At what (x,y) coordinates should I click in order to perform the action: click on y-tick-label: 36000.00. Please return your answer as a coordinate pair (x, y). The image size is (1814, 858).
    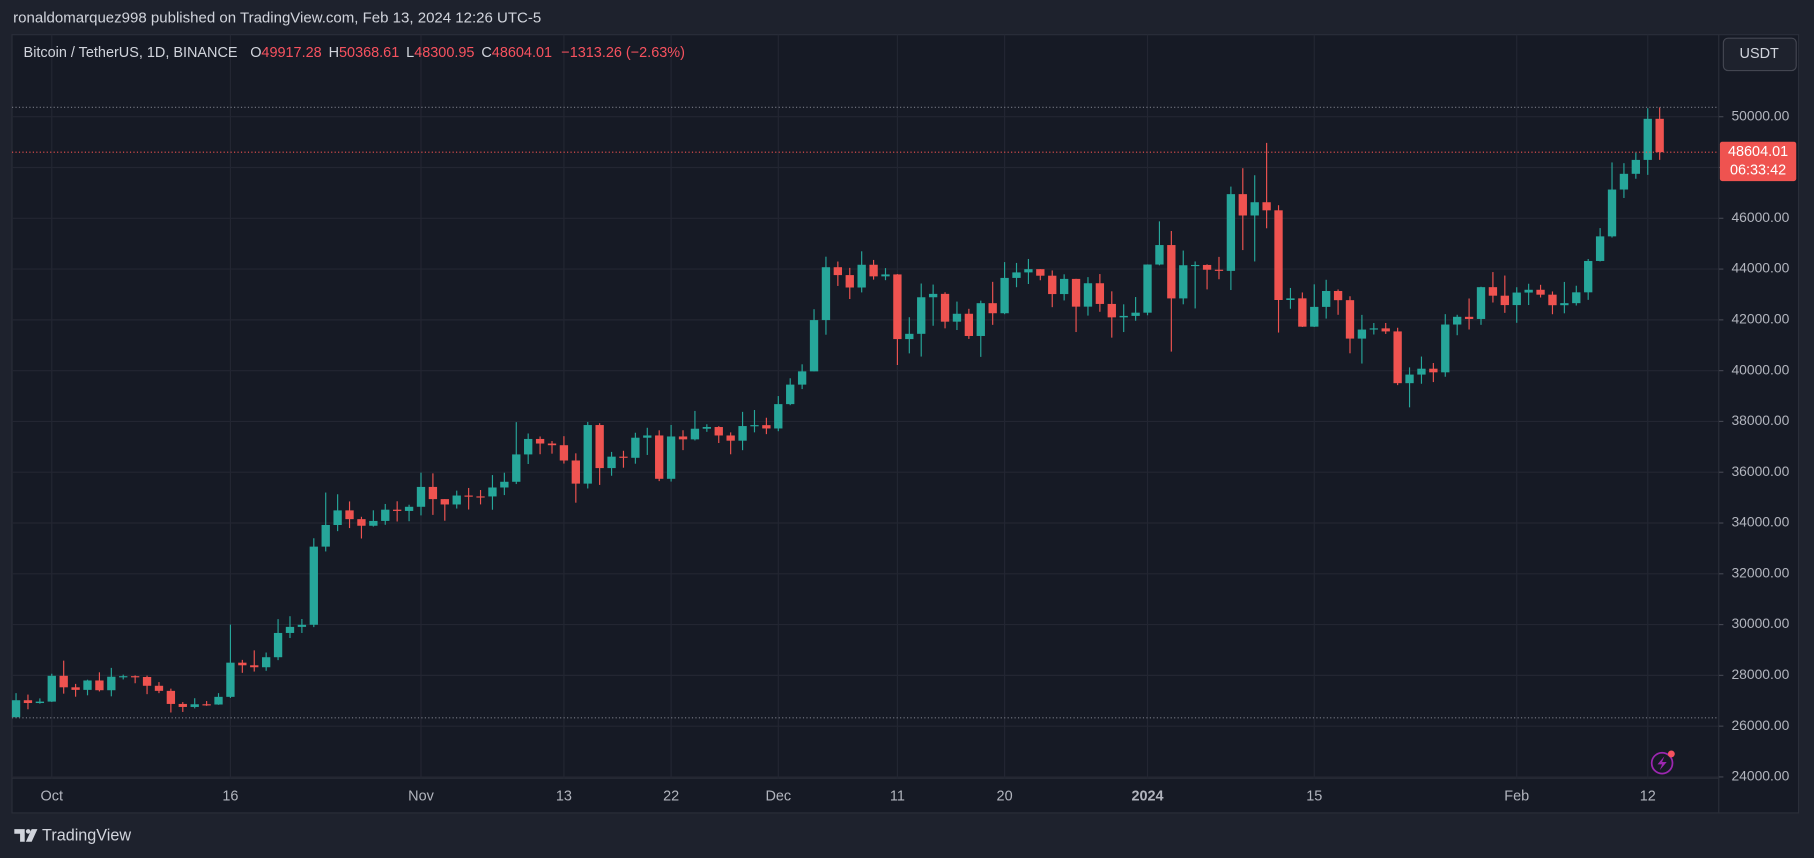
    Looking at the image, I should click on (1760, 471).